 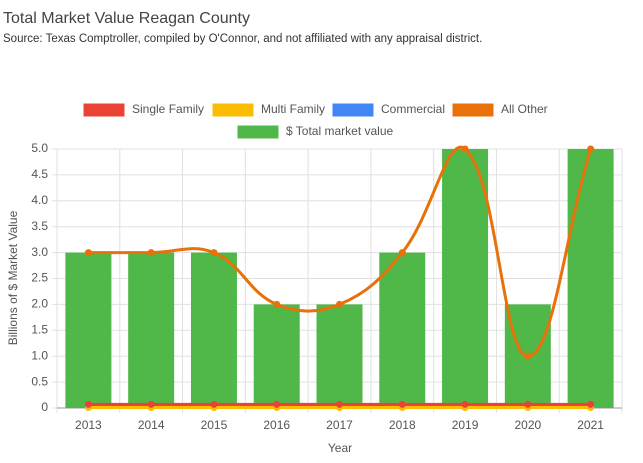 I want to click on x-tick-label: 2017, so click(x=339, y=425).